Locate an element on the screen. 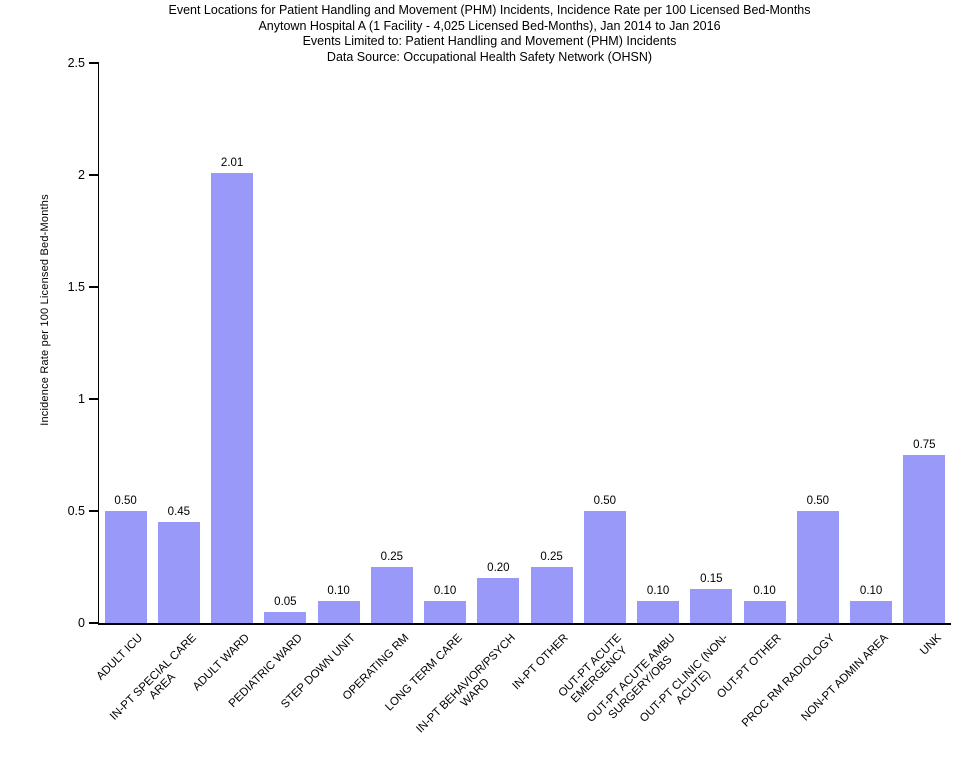  bar-slot: 0.45 IN-PT SPECIAL CARE AREA is located at coordinates (156, 393).